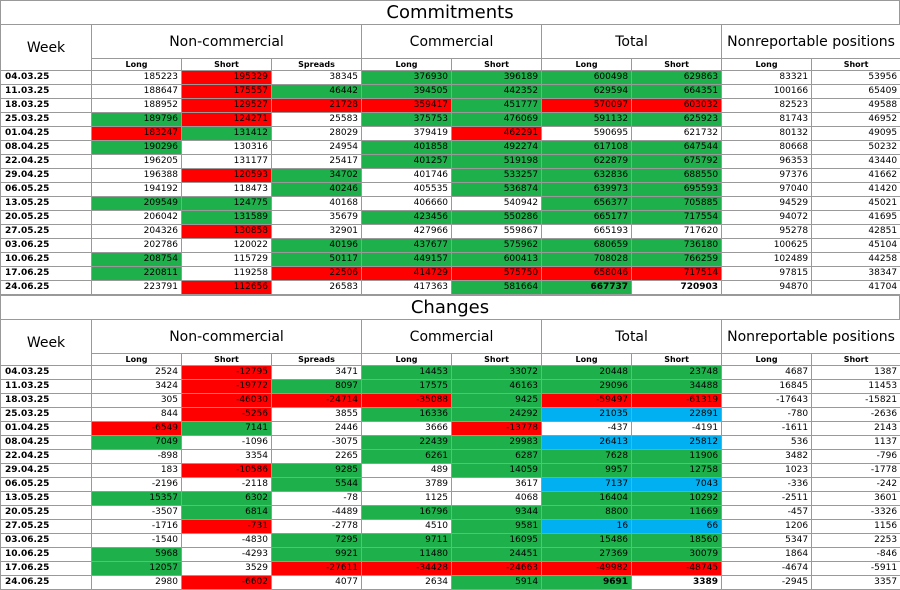 The width and height of the screenshot is (900, 590). I want to click on spreads-cell: 2446, so click(317, 429).